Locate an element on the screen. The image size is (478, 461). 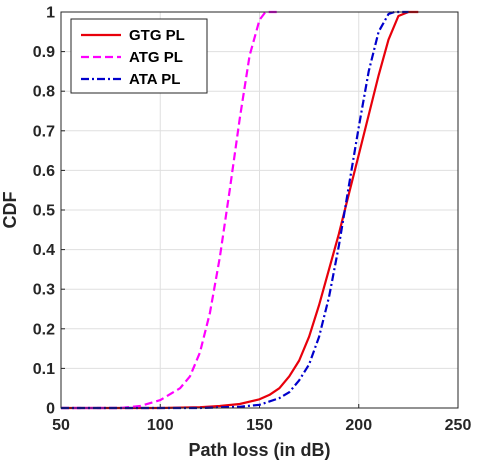
y-tick-label: 0.2 is located at coordinates (44, 329).